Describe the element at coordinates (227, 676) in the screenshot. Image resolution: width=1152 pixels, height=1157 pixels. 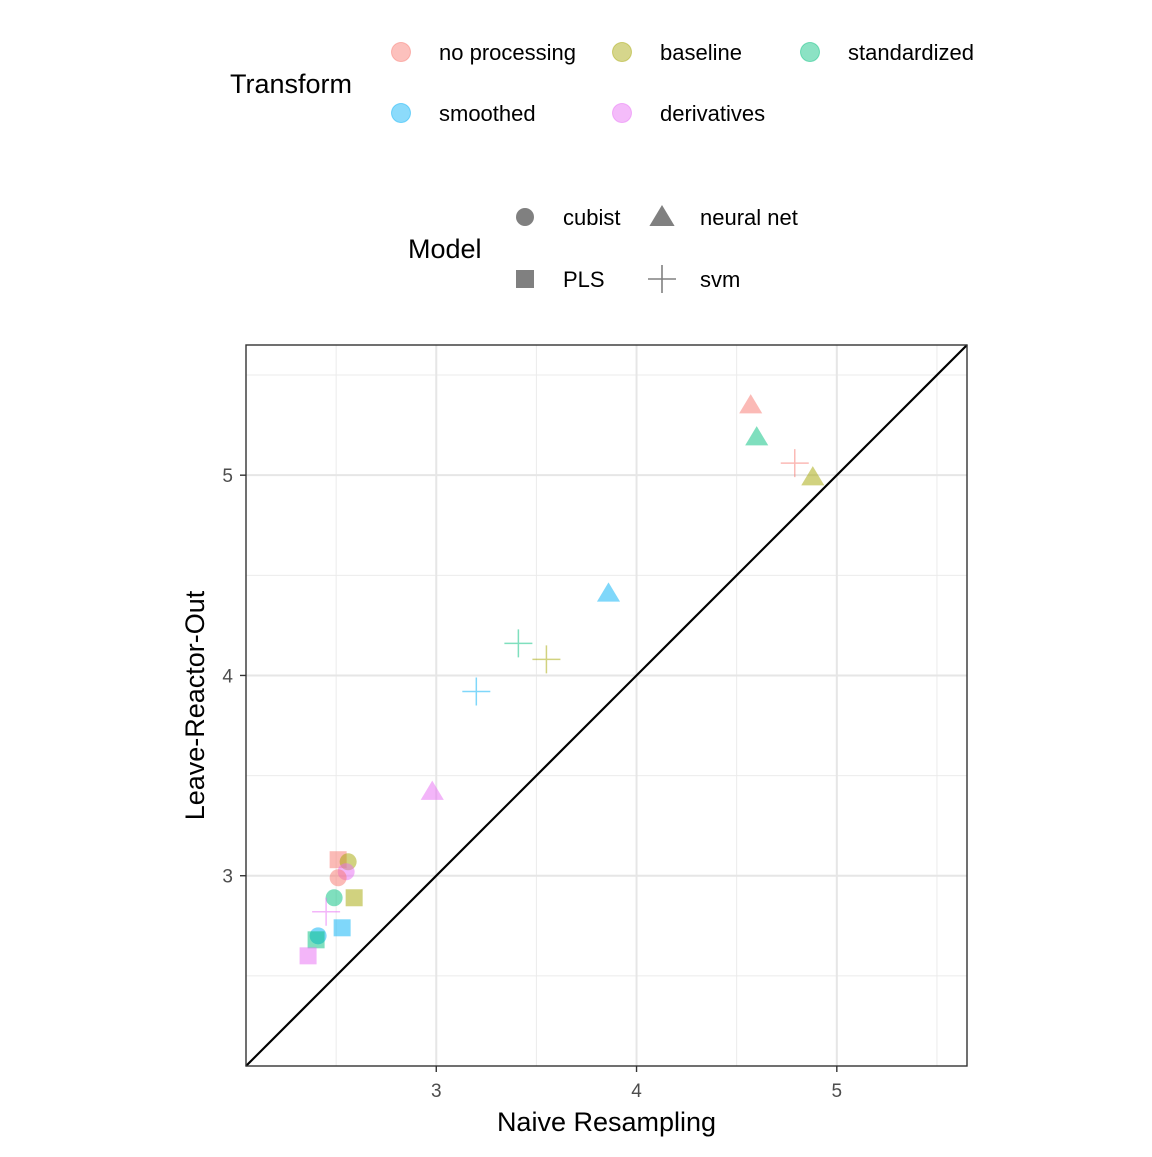
I see `y-tick-label: 4` at that location.